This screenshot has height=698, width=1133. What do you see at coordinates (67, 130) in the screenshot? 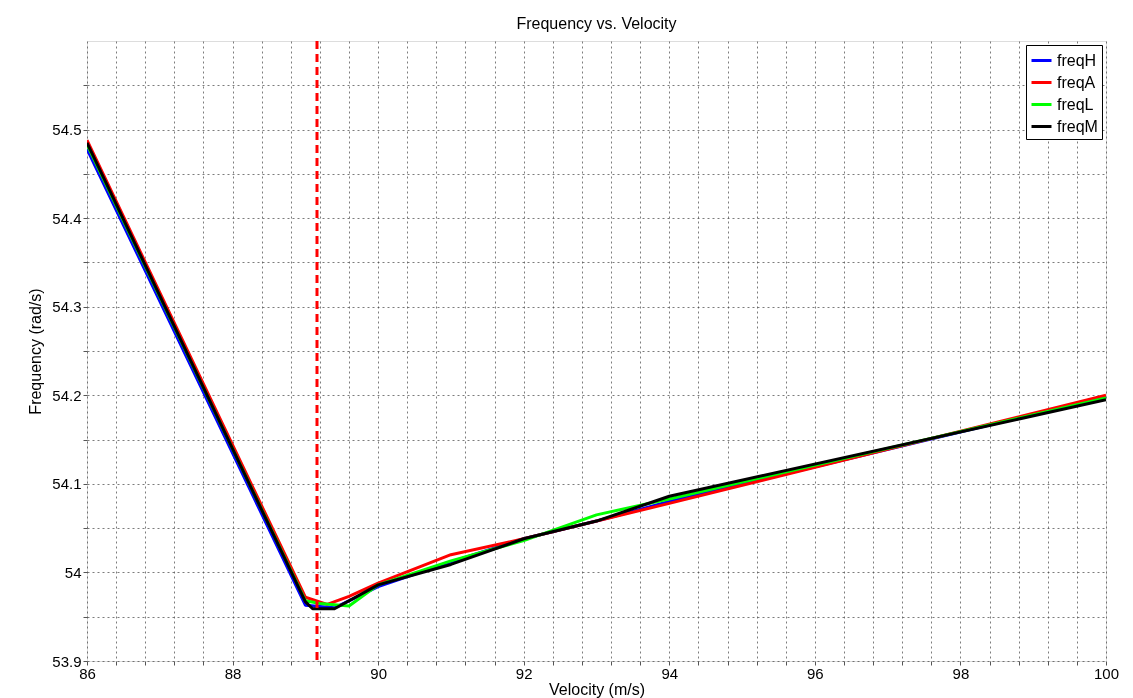
I see `y-tick-label: 54.5` at bounding box center [67, 130].